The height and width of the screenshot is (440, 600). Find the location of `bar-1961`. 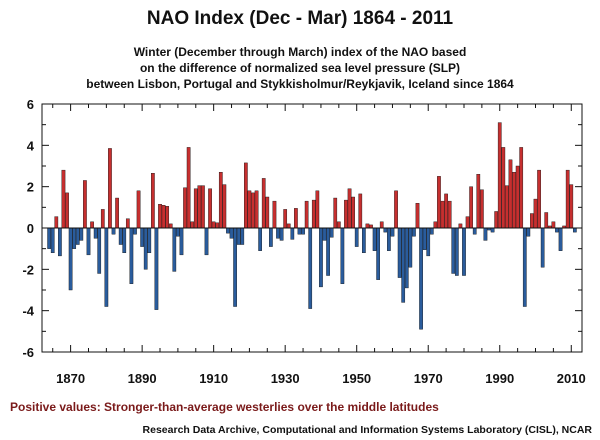

bar-1961 is located at coordinates (396, 209).